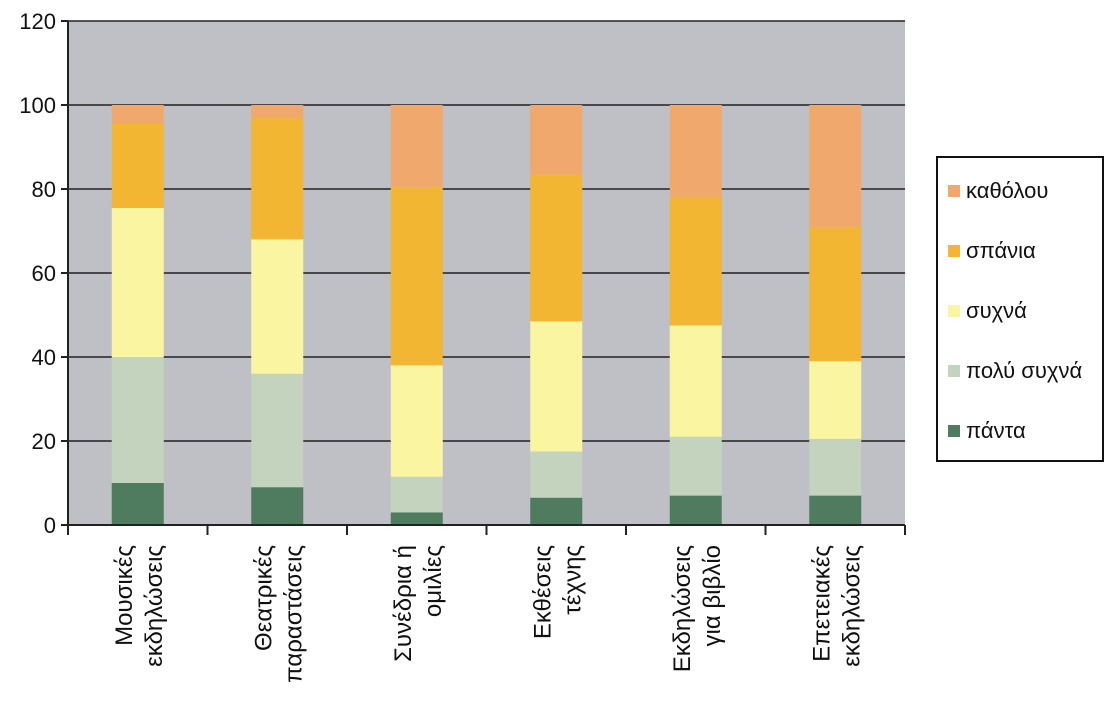 The width and height of the screenshot is (1104, 713). I want to click on y-tick-label: 120, so click(37, 21).